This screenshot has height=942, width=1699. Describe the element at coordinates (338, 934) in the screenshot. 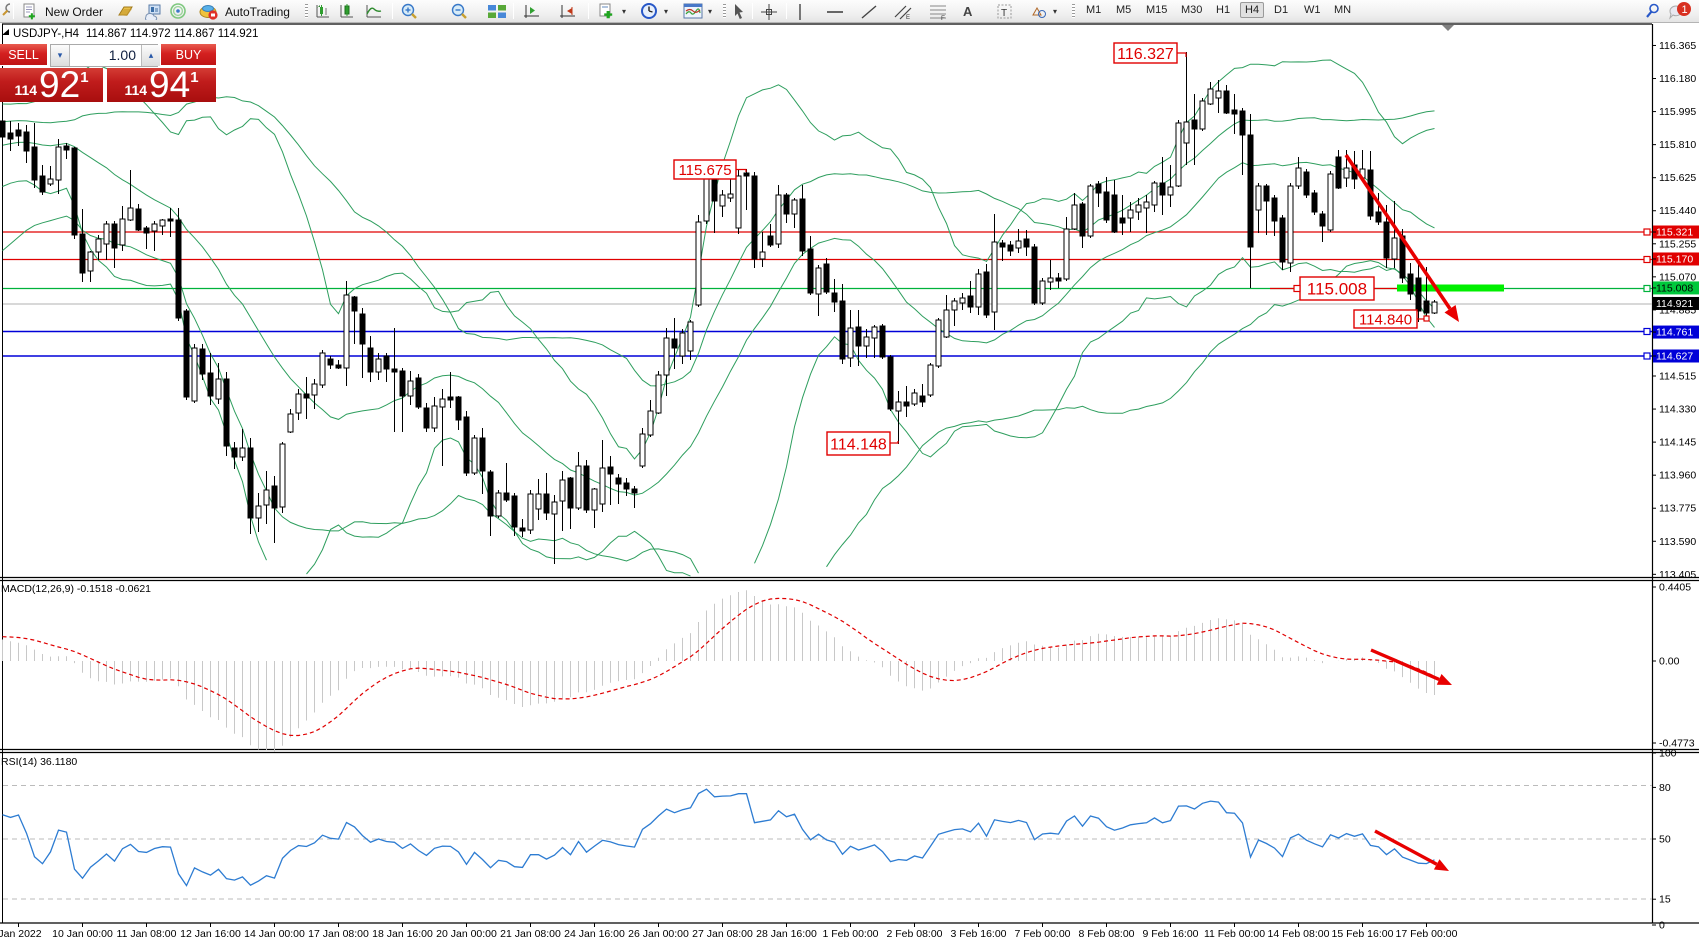

I see `svg-text: 17 Jan 08:00` at that location.